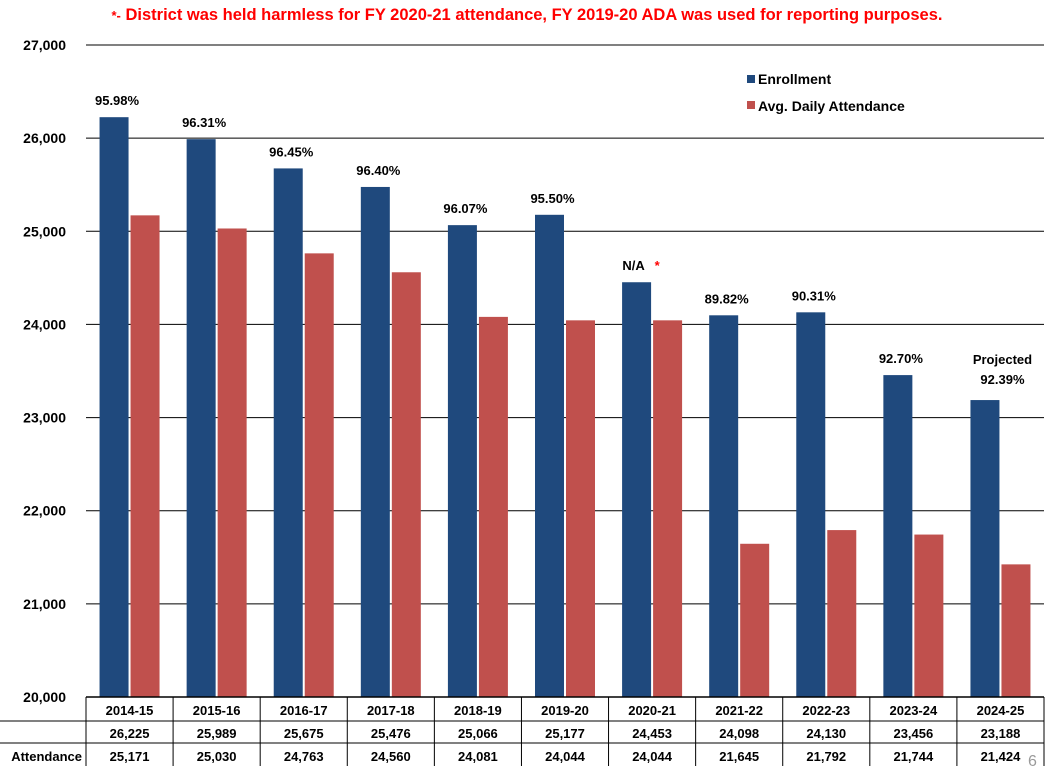  What do you see at coordinates (901, 358) in the screenshot?
I see `bar-annotation: 92.70%` at bounding box center [901, 358].